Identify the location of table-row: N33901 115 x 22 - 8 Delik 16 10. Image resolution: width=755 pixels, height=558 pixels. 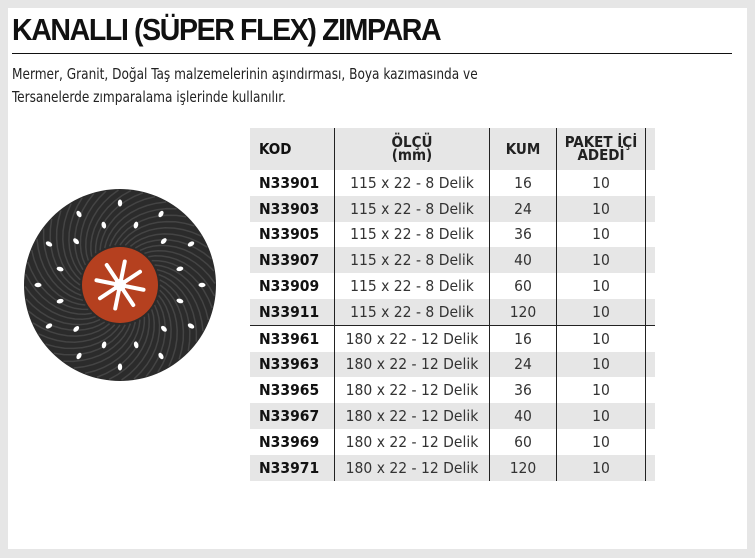
(452, 183).